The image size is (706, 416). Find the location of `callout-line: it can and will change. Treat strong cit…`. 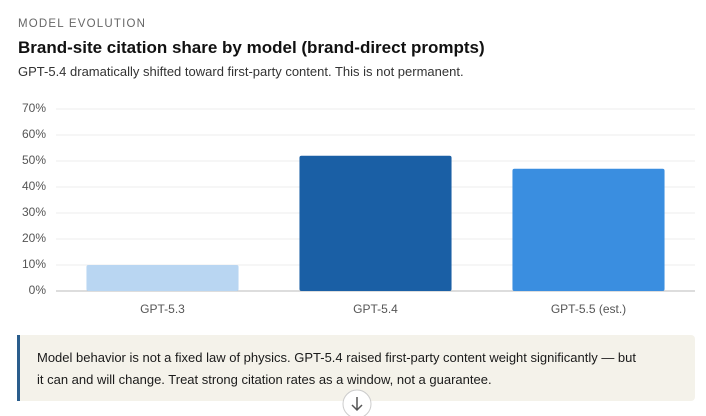

callout-line: it can and will change. Treat strong cit… is located at coordinates (264, 379).